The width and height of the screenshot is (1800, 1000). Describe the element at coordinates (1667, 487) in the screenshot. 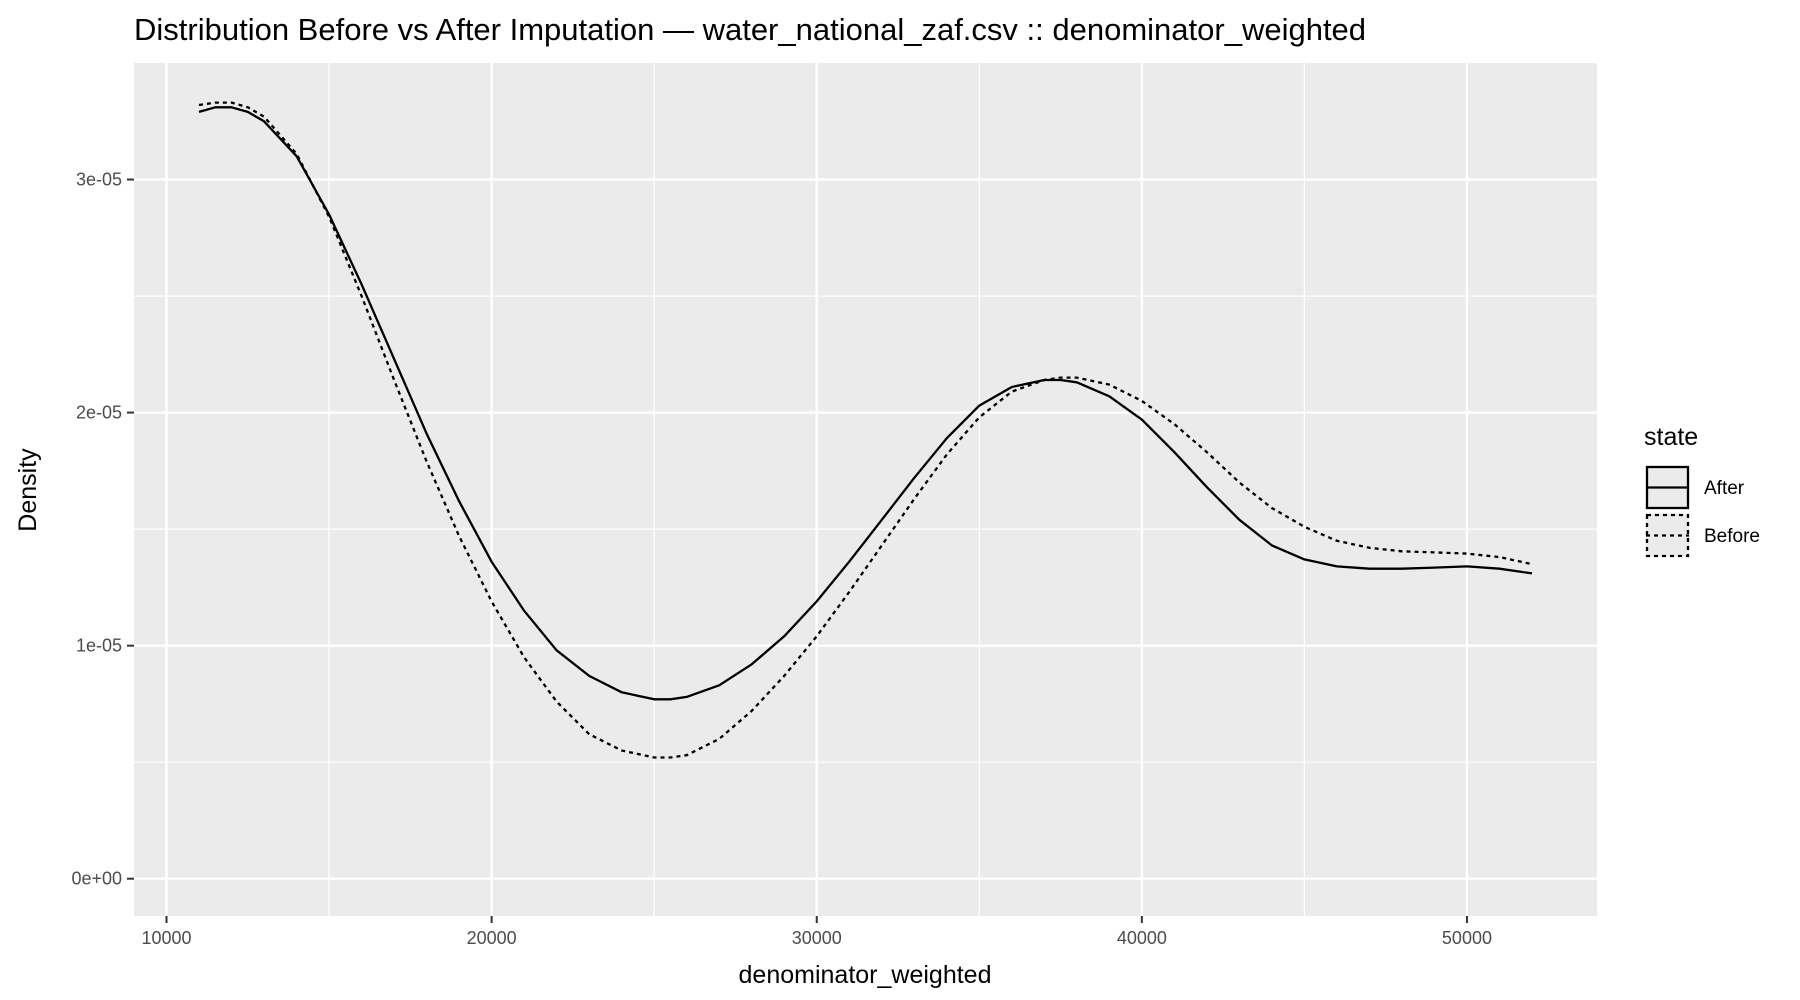

I see `legend-key-outline-after` at that location.